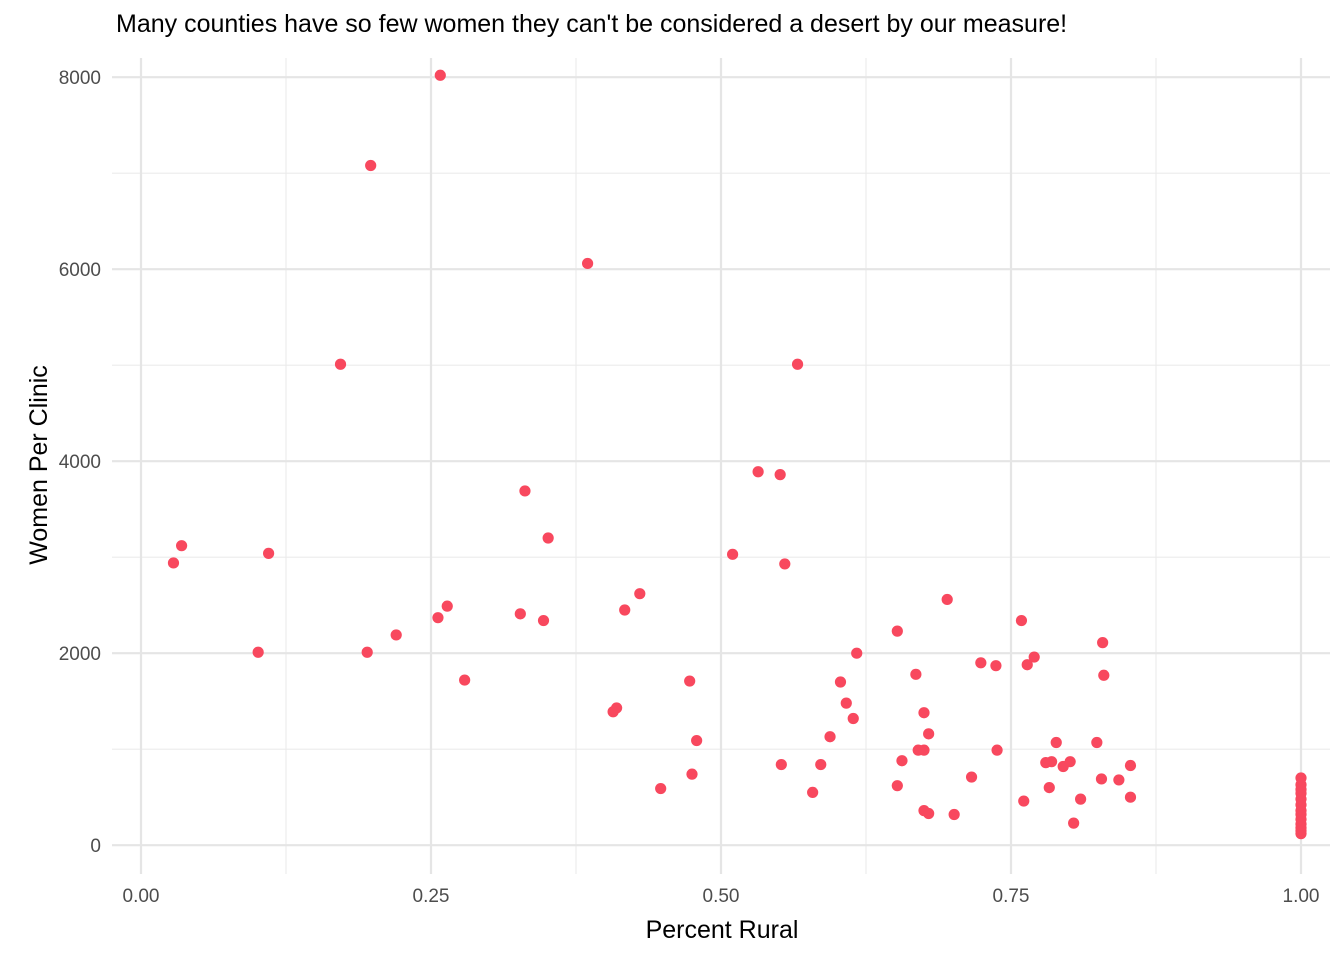 The height and width of the screenshot is (960, 1344). Describe the element at coordinates (80, 654) in the screenshot. I see `y-tick-label: 2000` at that location.